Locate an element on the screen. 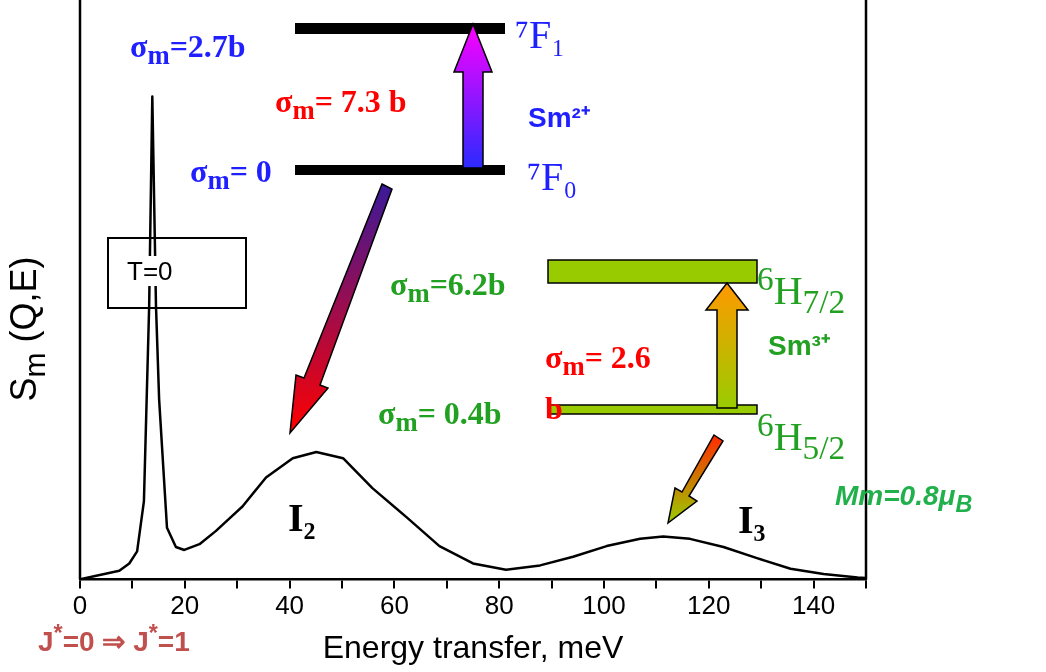 The width and height of the screenshot is (1046, 672). x-tick-label: 140 is located at coordinates (813, 605).